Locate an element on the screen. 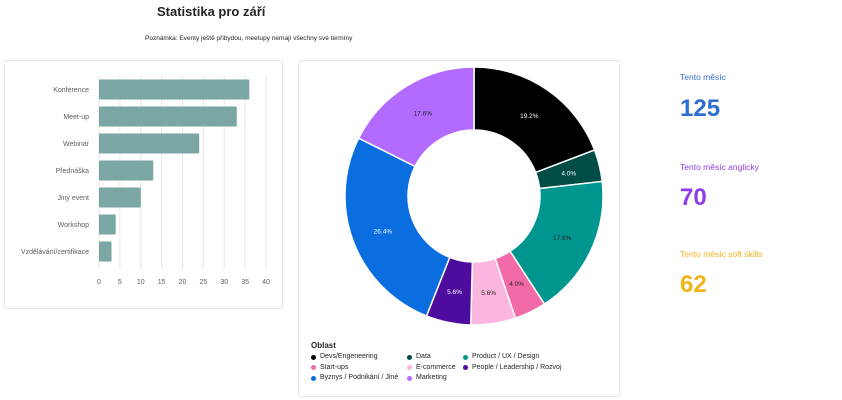 This screenshot has height=400, width=842. x-tick-label: 0 is located at coordinates (99, 282).